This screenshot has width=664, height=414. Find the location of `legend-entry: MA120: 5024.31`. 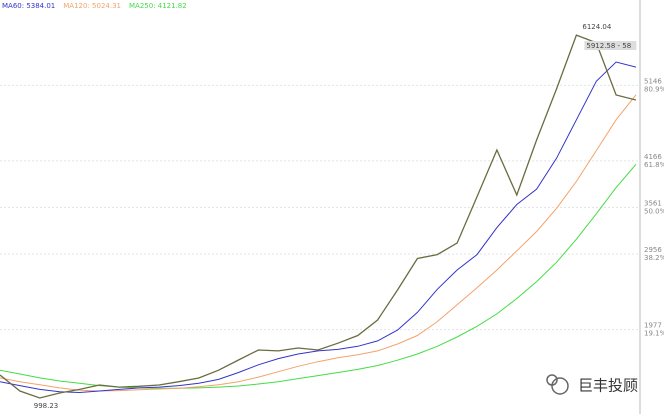

legend-entry: MA120: 5024.31 is located at coordinates (92, 6).